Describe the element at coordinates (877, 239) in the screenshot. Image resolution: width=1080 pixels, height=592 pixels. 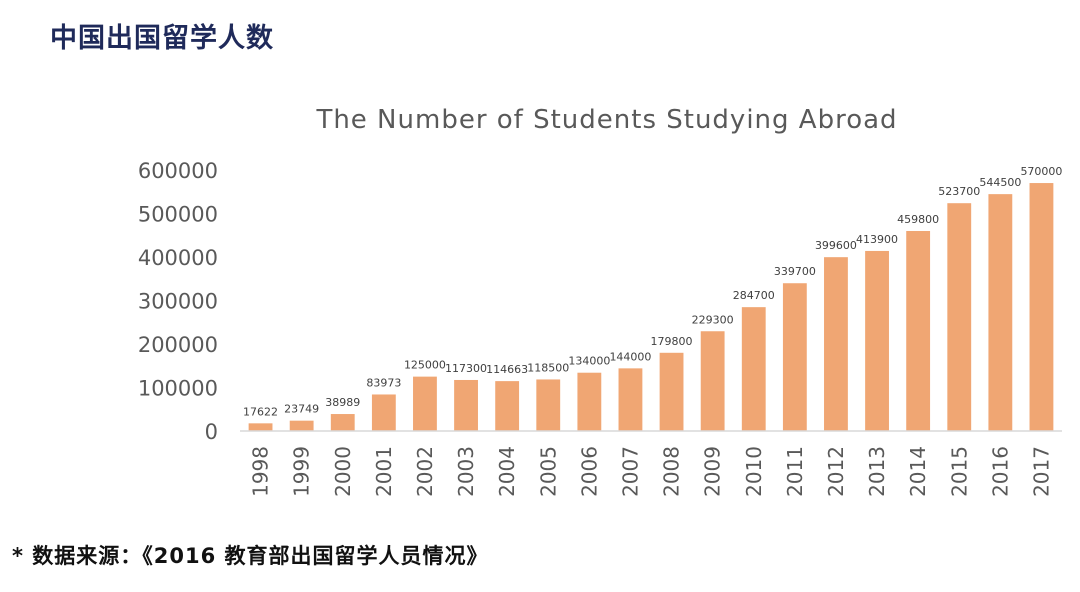
I see `bar-value-label: 413900` at that location.